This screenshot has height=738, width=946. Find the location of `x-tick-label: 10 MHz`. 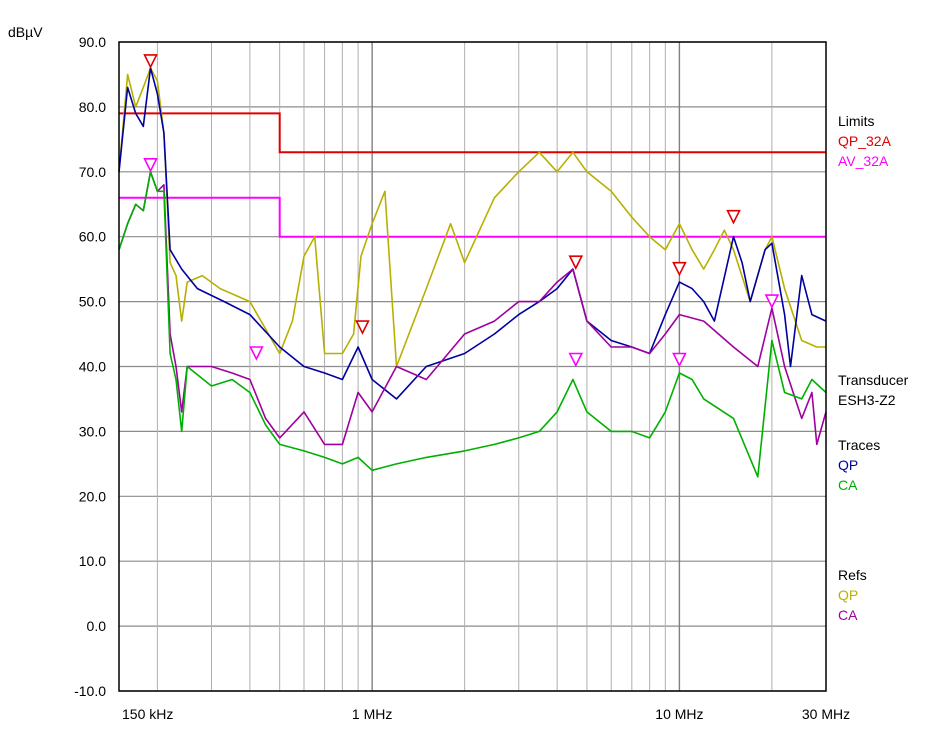

x-tick-label: 10 MHz is located at coordinates (679, 714).